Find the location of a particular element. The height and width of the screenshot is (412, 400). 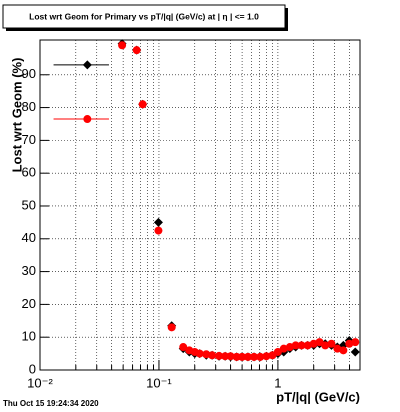

timestamp: Thu Oct 15 19:24:34 2020 is located at coordinates (51, 403).